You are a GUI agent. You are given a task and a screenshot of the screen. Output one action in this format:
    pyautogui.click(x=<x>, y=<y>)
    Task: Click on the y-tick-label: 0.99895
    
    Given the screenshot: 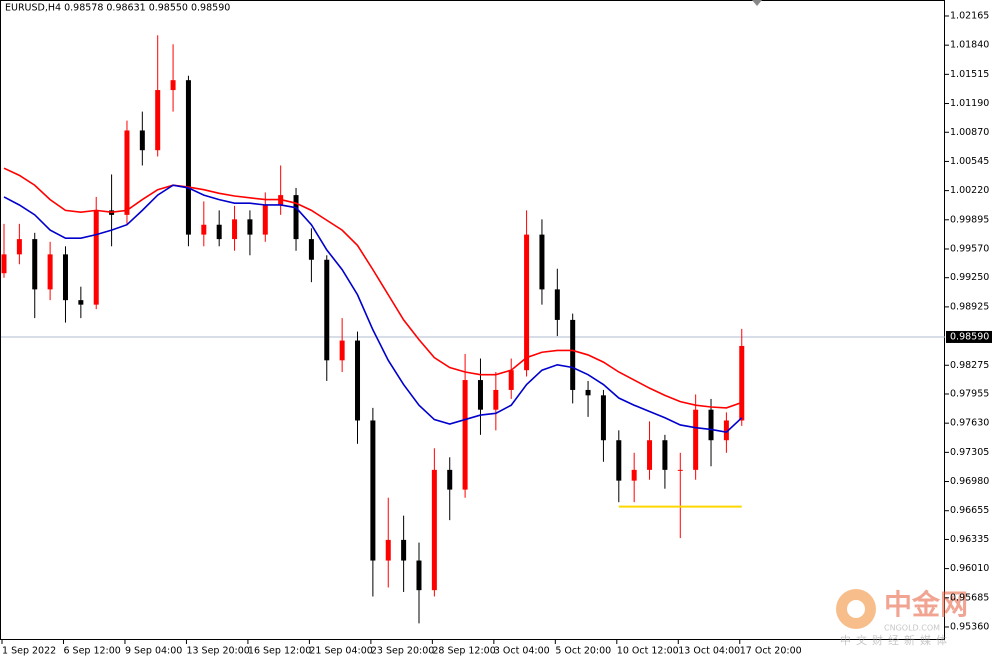 What is the action you would take?
    pyautogui.click(x=969, y=219)
    